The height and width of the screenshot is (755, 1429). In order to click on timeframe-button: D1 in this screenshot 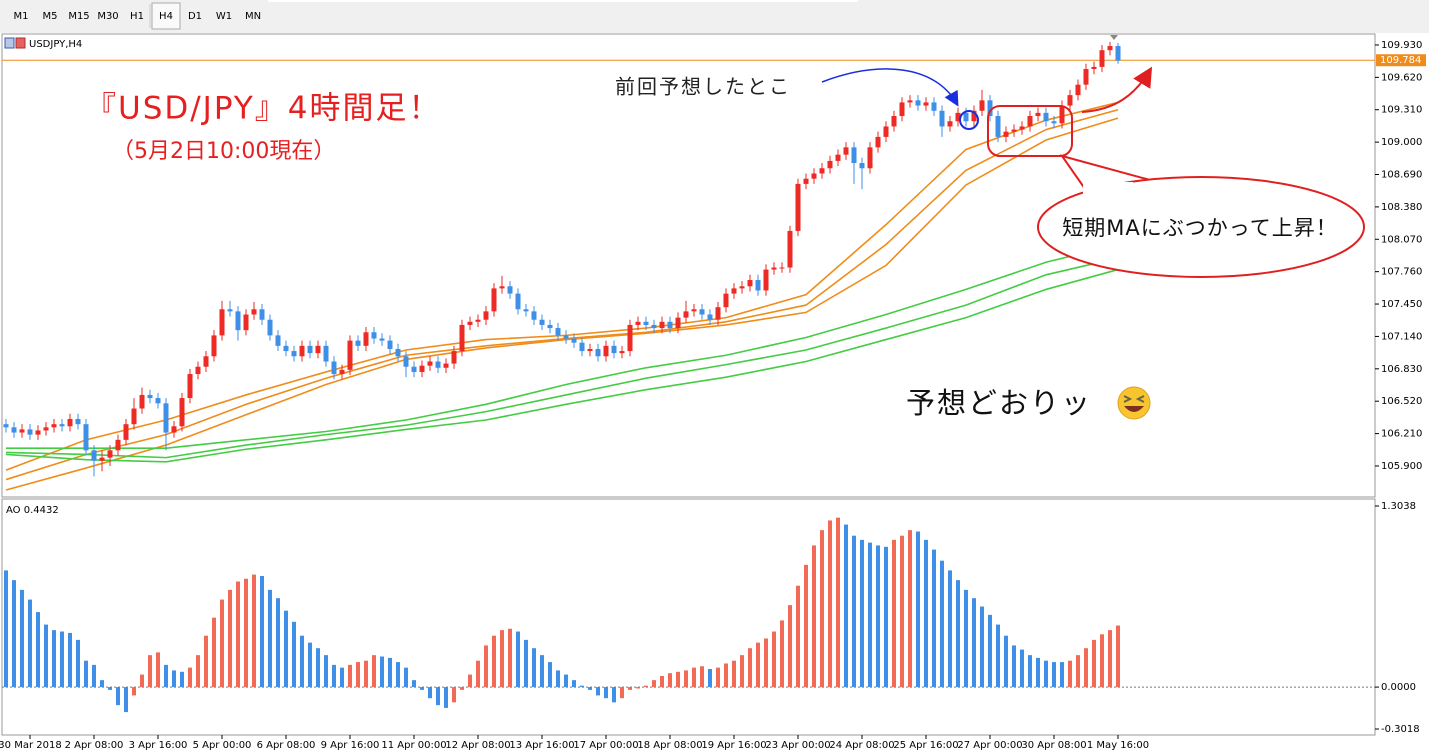, I will do `click(195, 16)`.